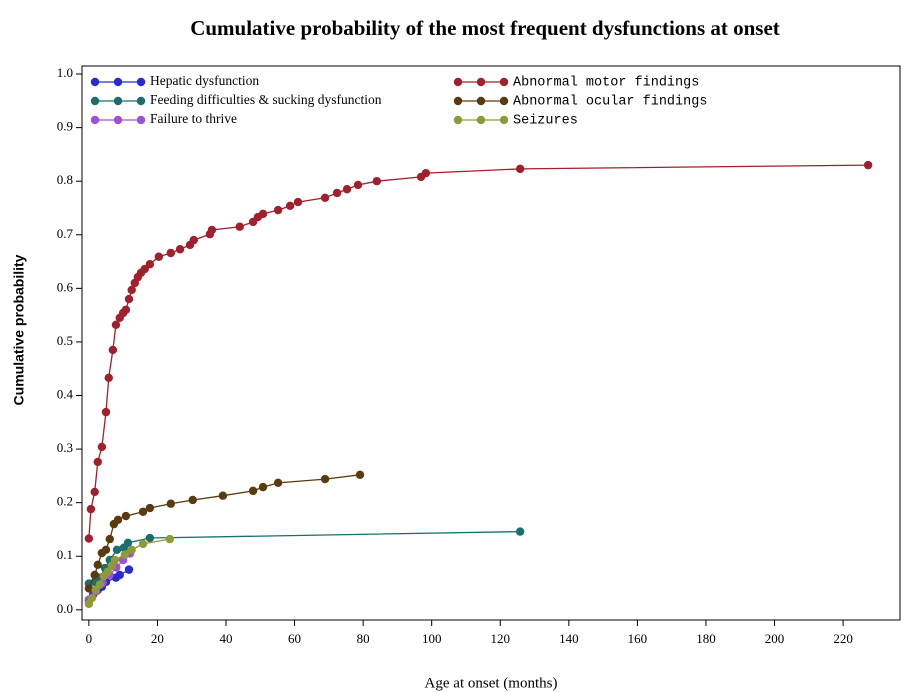 The width and height of the screenshot is (907, 692). What do you see at coordinates (843, 638) in the screenshot?
I see `x-tick-label: 220` at bounding box center [843, 638].